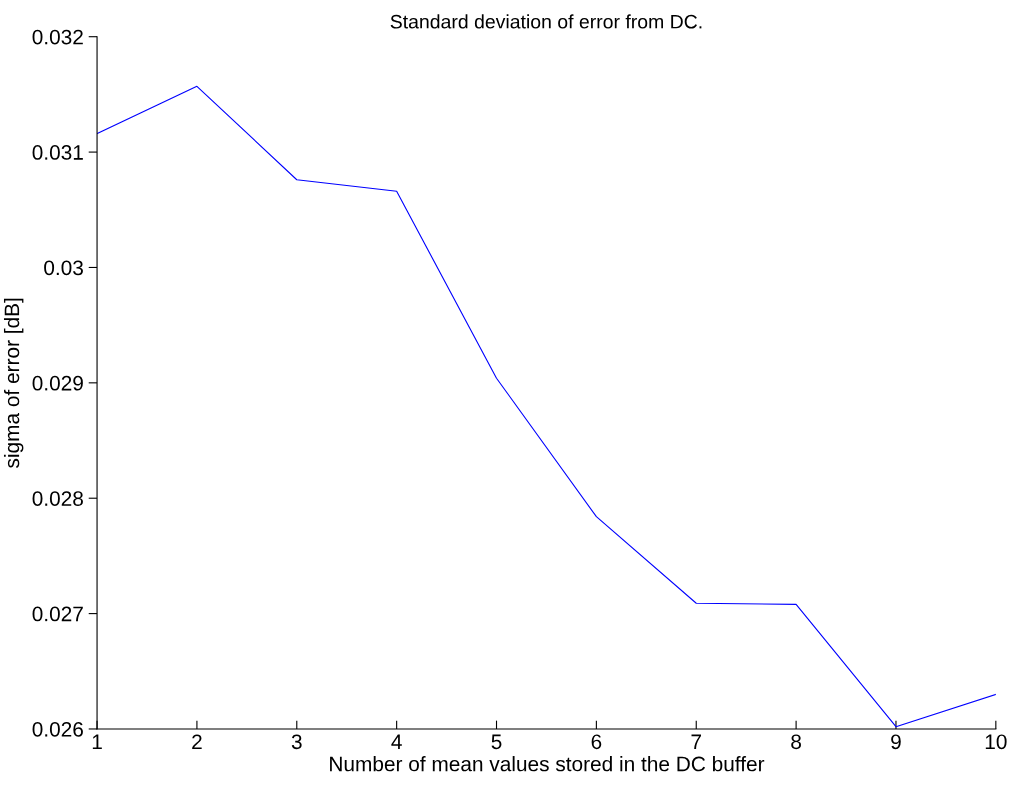 This screenshot has width=1011, height=798. I want to click on chart-title: Standard deviation of error from DC., so click(546, 21).